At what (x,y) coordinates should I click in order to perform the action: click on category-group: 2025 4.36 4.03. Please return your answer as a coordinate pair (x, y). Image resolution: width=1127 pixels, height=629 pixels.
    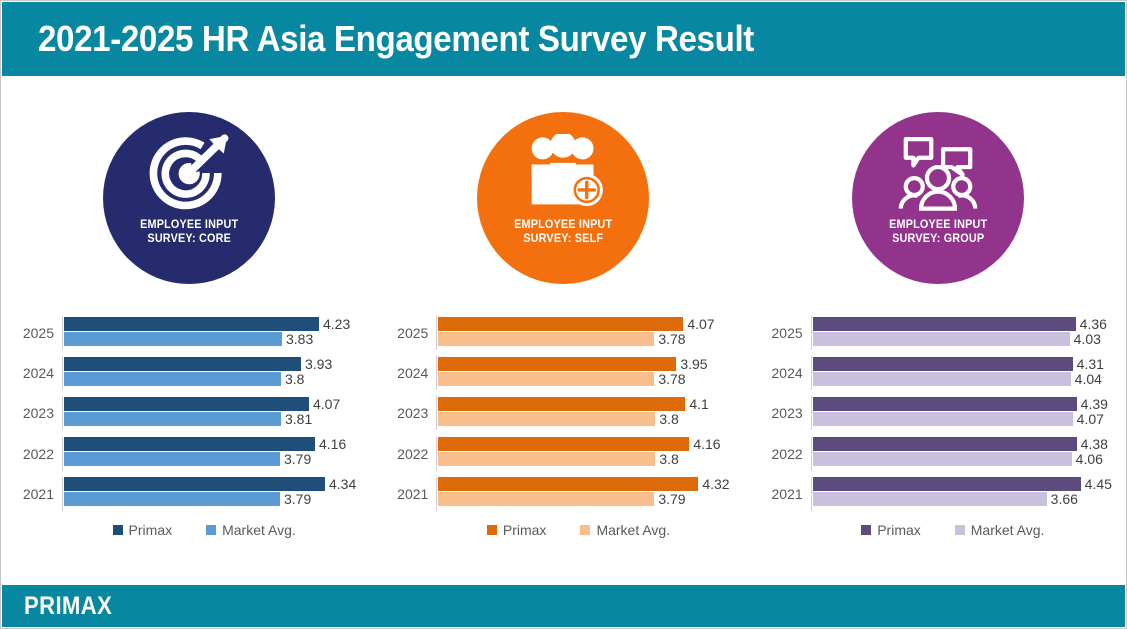
    Looking at the image, I should click on (934, 333).